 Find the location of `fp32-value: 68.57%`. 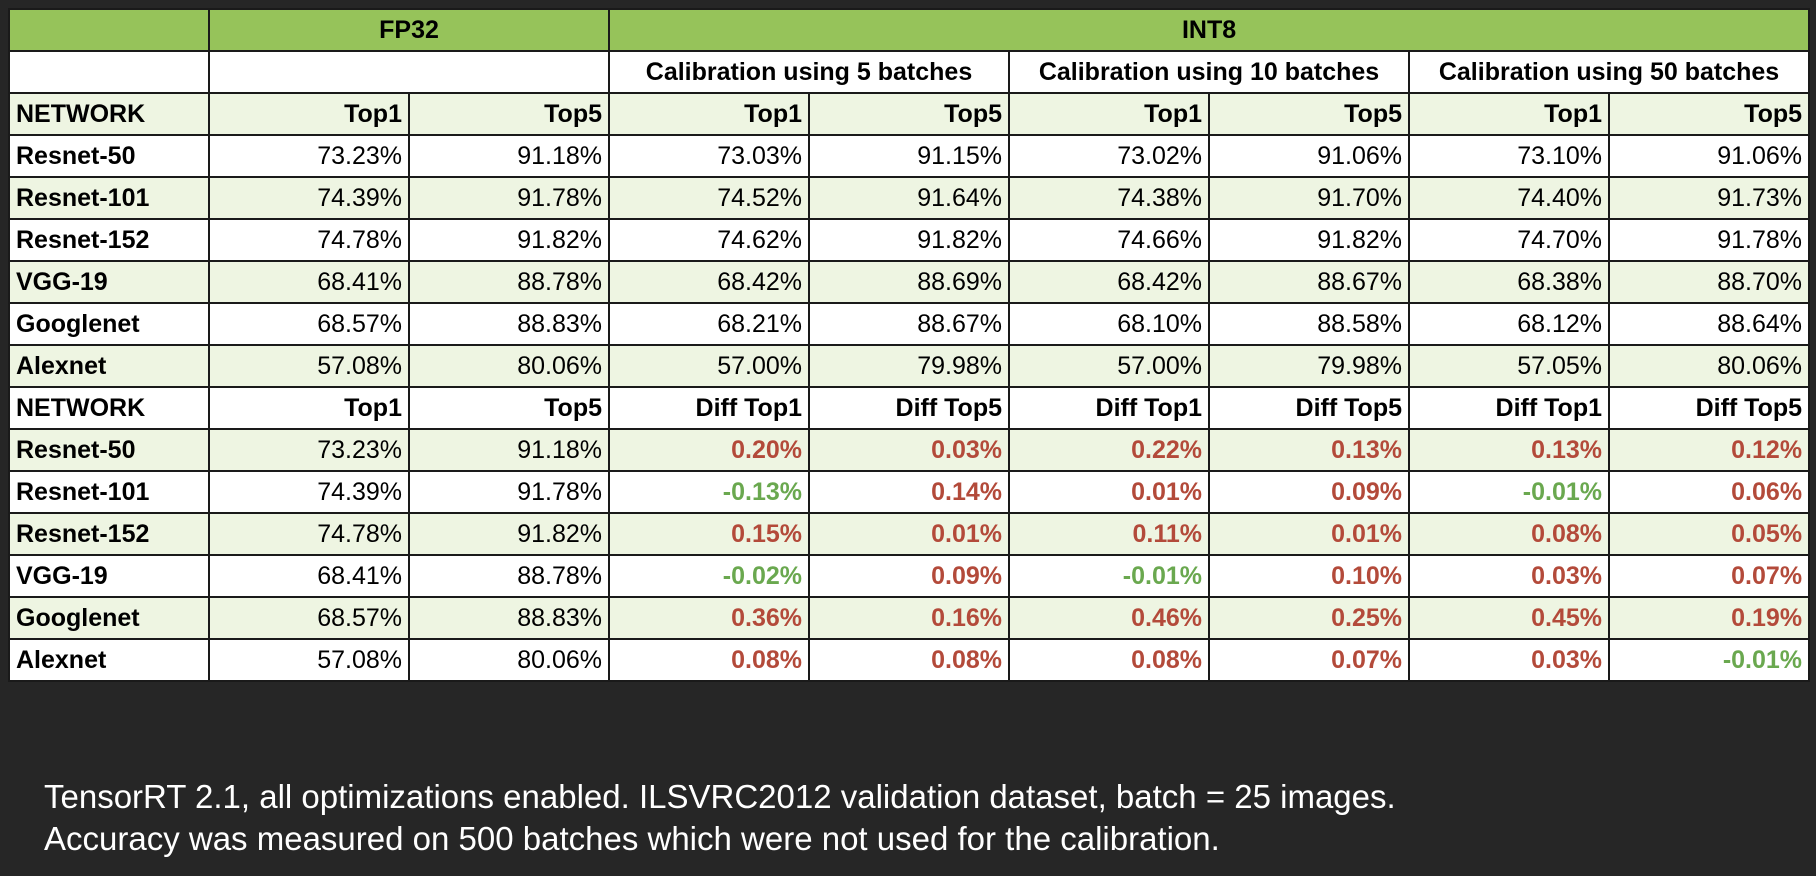

fp32-value: 68.57% is located at coordinates (309, 618).